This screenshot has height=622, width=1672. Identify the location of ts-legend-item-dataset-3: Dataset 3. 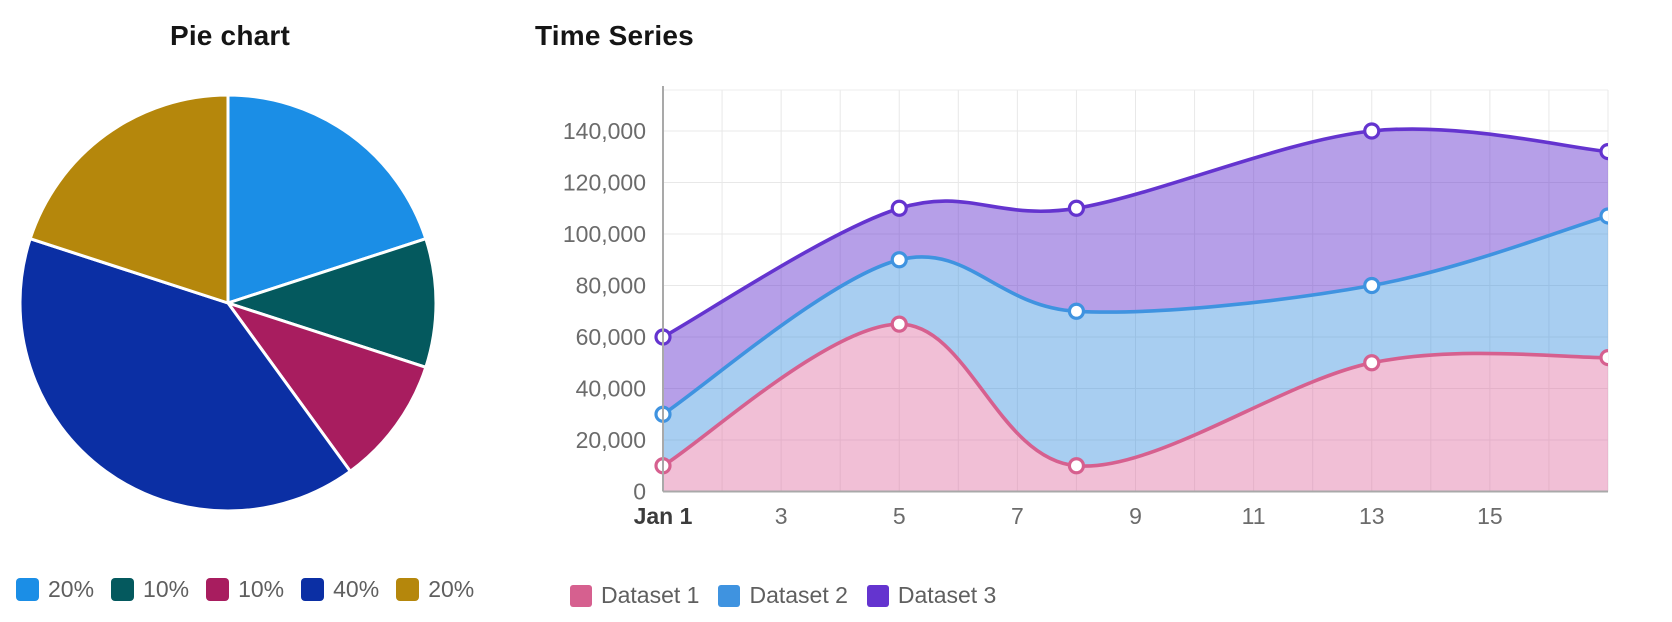
(931, 595).